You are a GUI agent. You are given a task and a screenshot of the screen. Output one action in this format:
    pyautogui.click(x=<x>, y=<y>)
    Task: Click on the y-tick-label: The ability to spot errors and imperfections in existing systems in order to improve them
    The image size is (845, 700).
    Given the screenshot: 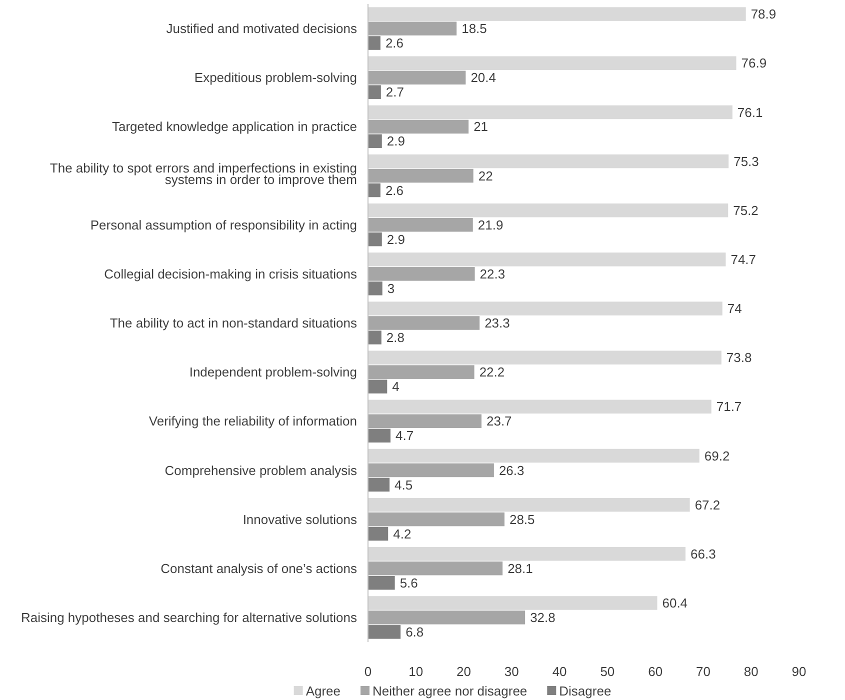 What is the action you would take?
    pyautogui.click(x=203, y=173)
    